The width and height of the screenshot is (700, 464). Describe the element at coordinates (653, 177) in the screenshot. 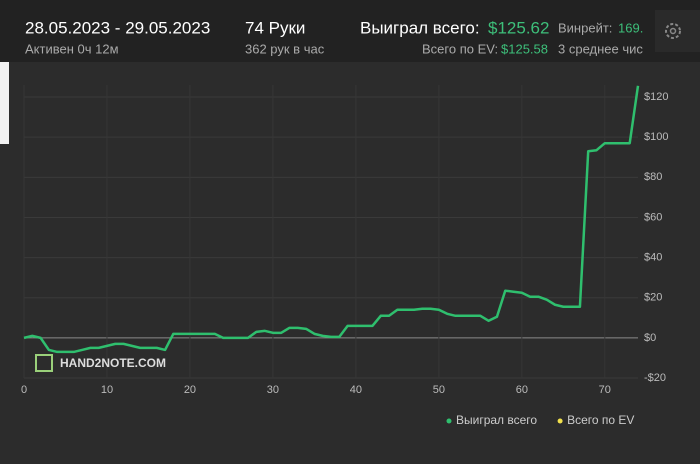

I see `y-tick-label: $80` at that location.